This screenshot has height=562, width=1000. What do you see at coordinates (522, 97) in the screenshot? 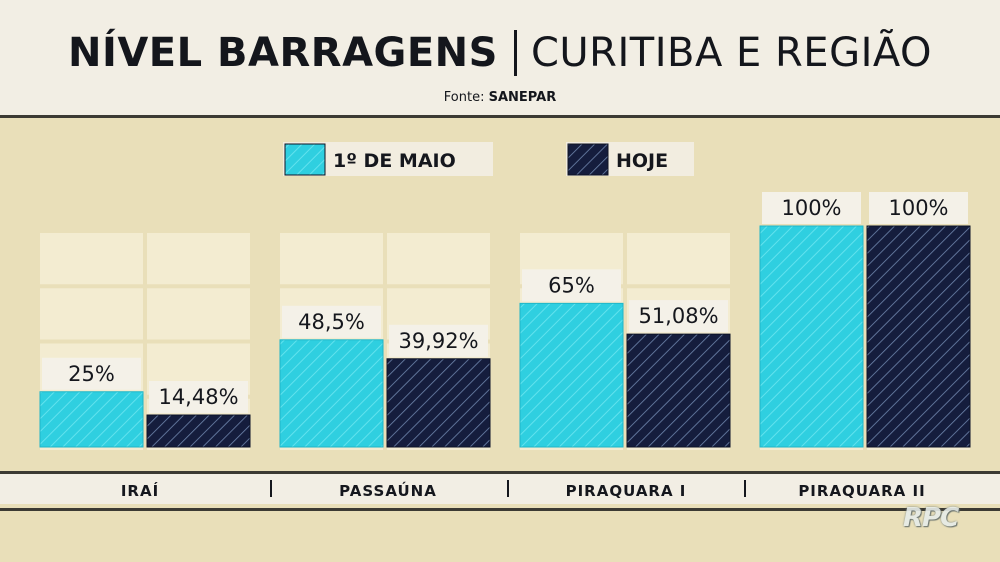
I see `source-value: SANEPAR` at bounding box center [522, 97].